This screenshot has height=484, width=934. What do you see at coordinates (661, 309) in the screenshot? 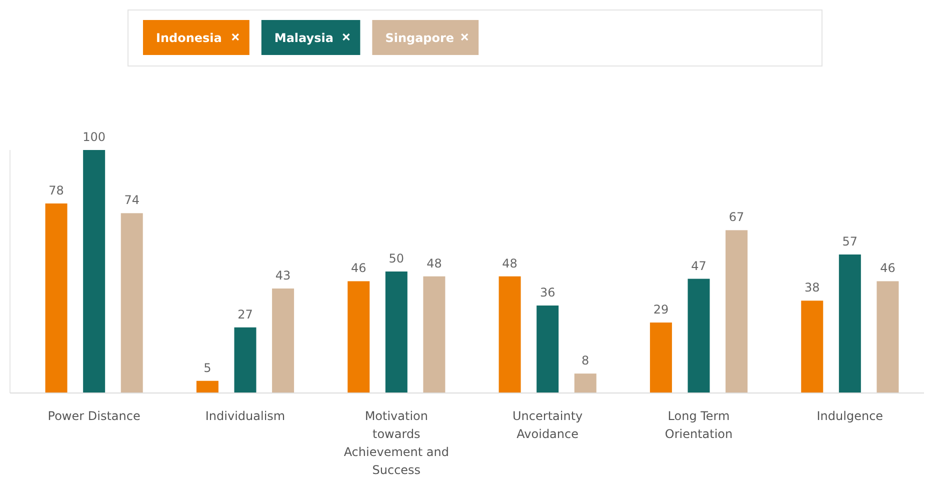
I see `data-label: 29` at bounding box center [661, 309].